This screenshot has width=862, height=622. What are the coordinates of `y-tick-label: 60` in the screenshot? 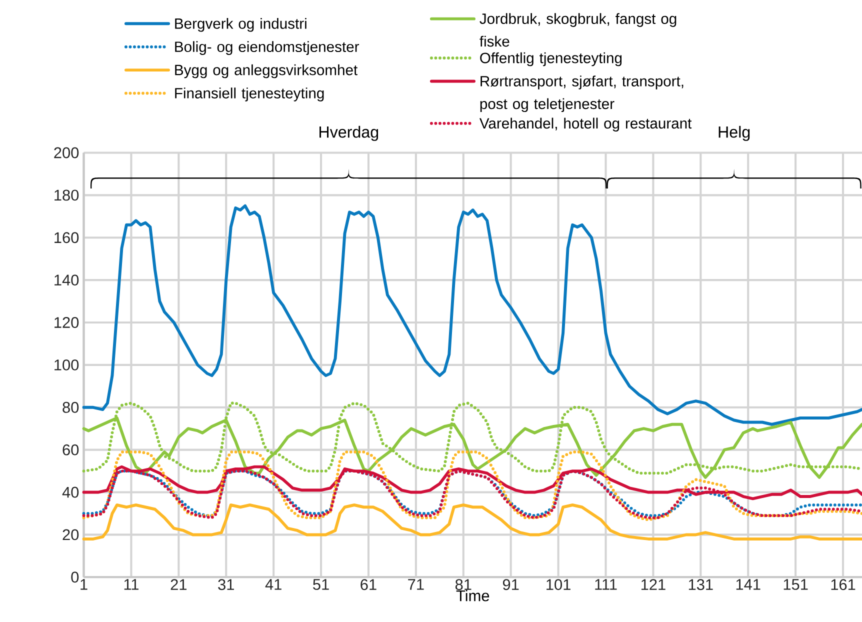 It's located at (70, 450).